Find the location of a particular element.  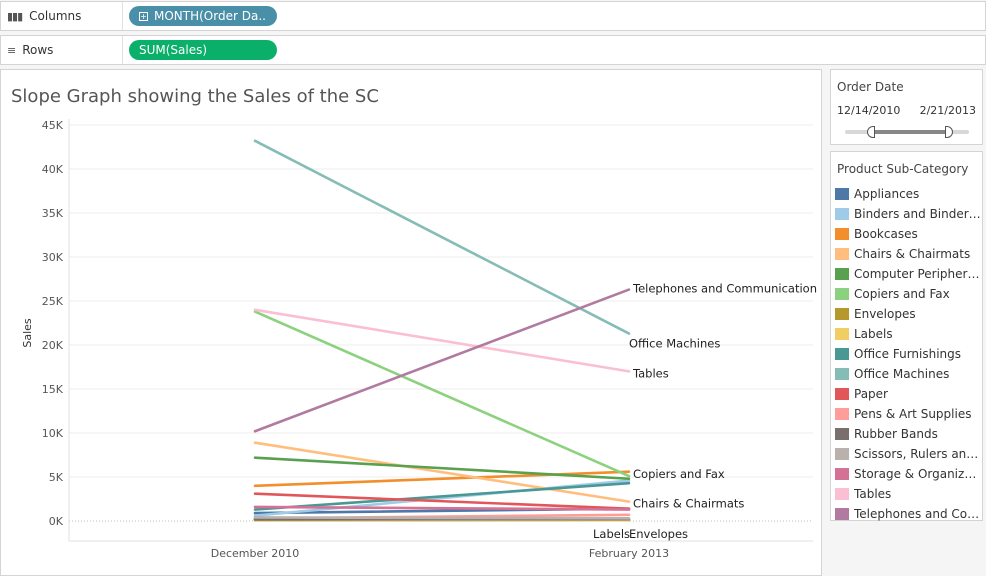

x-tick-label: December 2010 is located at coordinates (255, 553).